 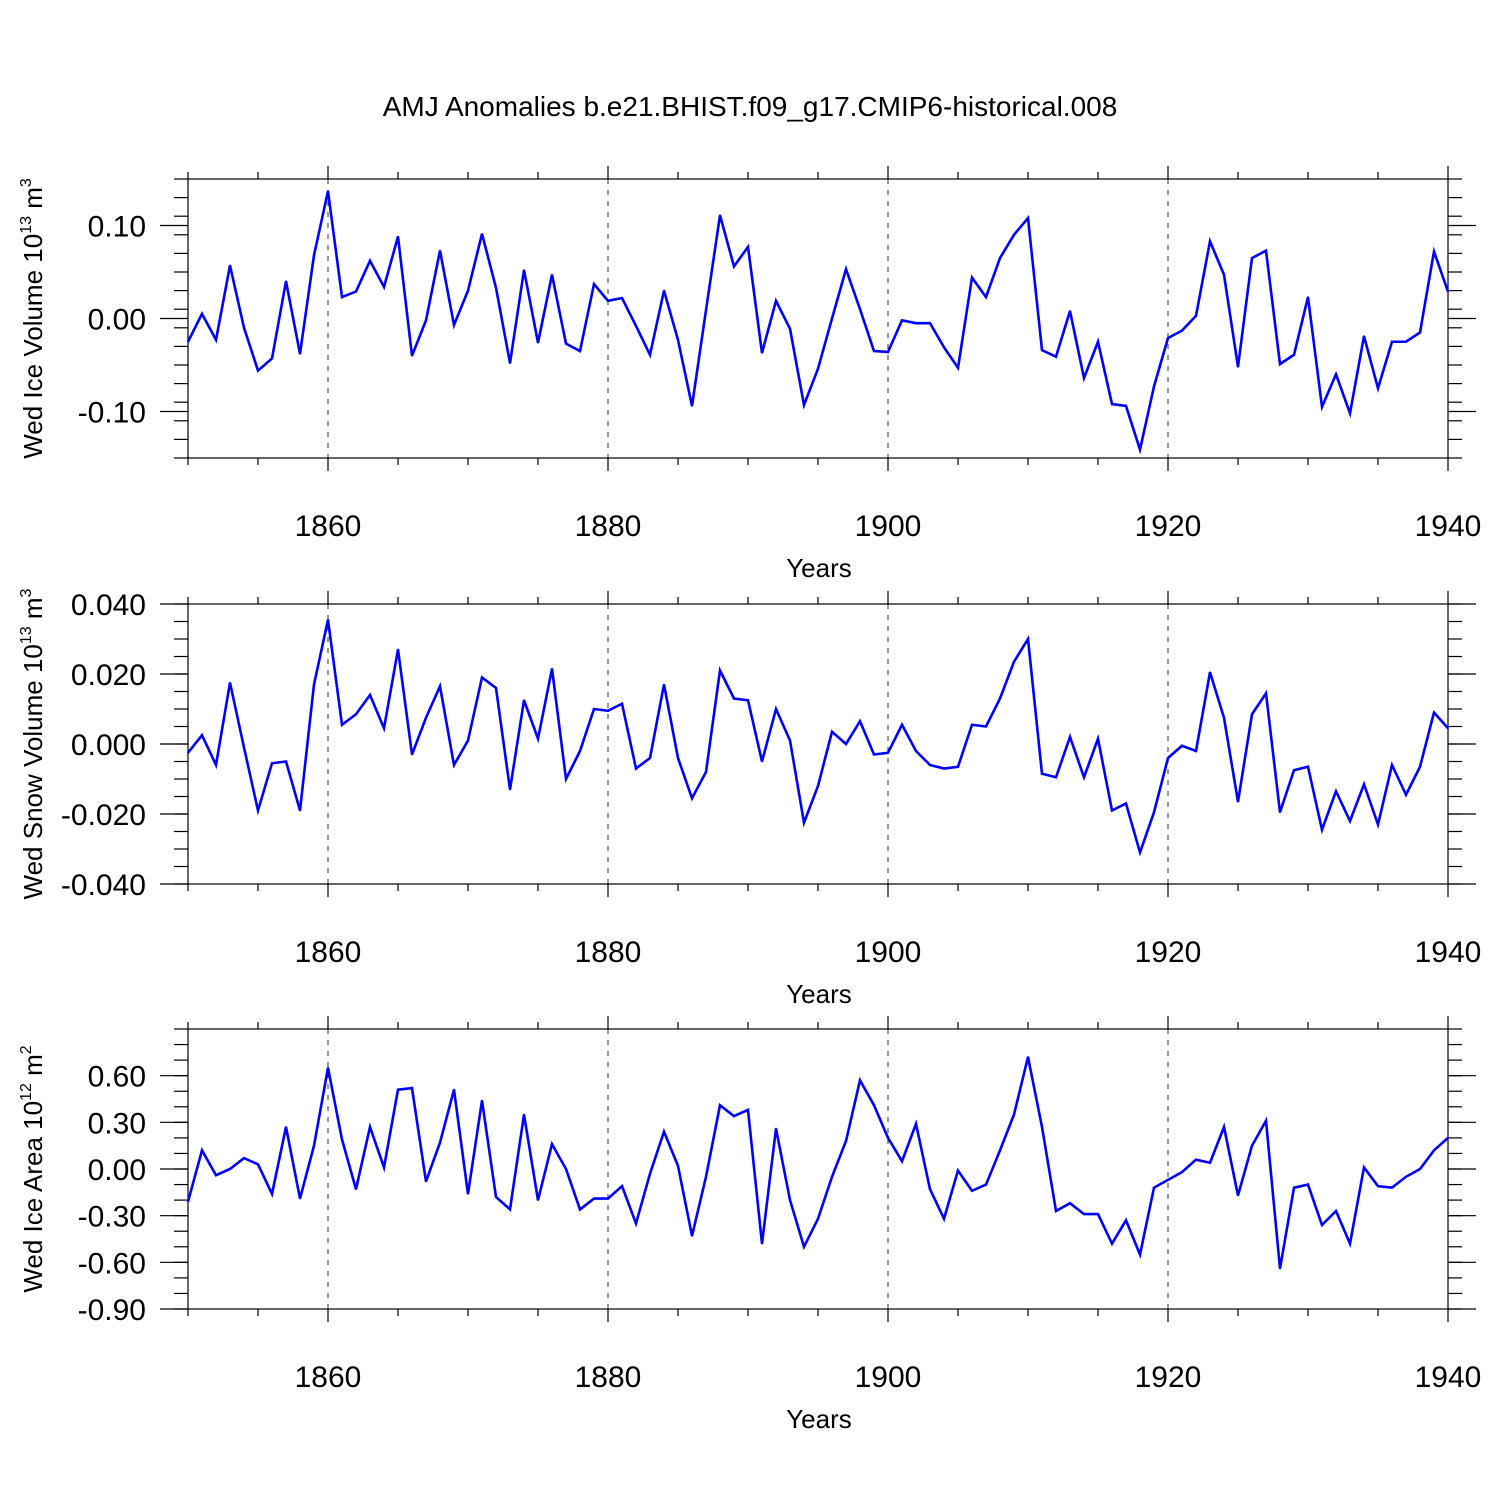 What do you see at coordinates (819, 994) in the screenshot?
I see `x-axis-title: Years` at bounding box center [819, 994].